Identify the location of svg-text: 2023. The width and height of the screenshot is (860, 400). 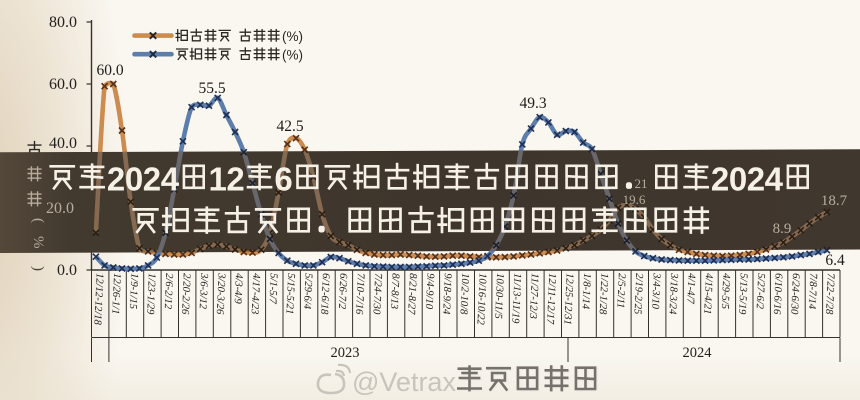
(345, 353).